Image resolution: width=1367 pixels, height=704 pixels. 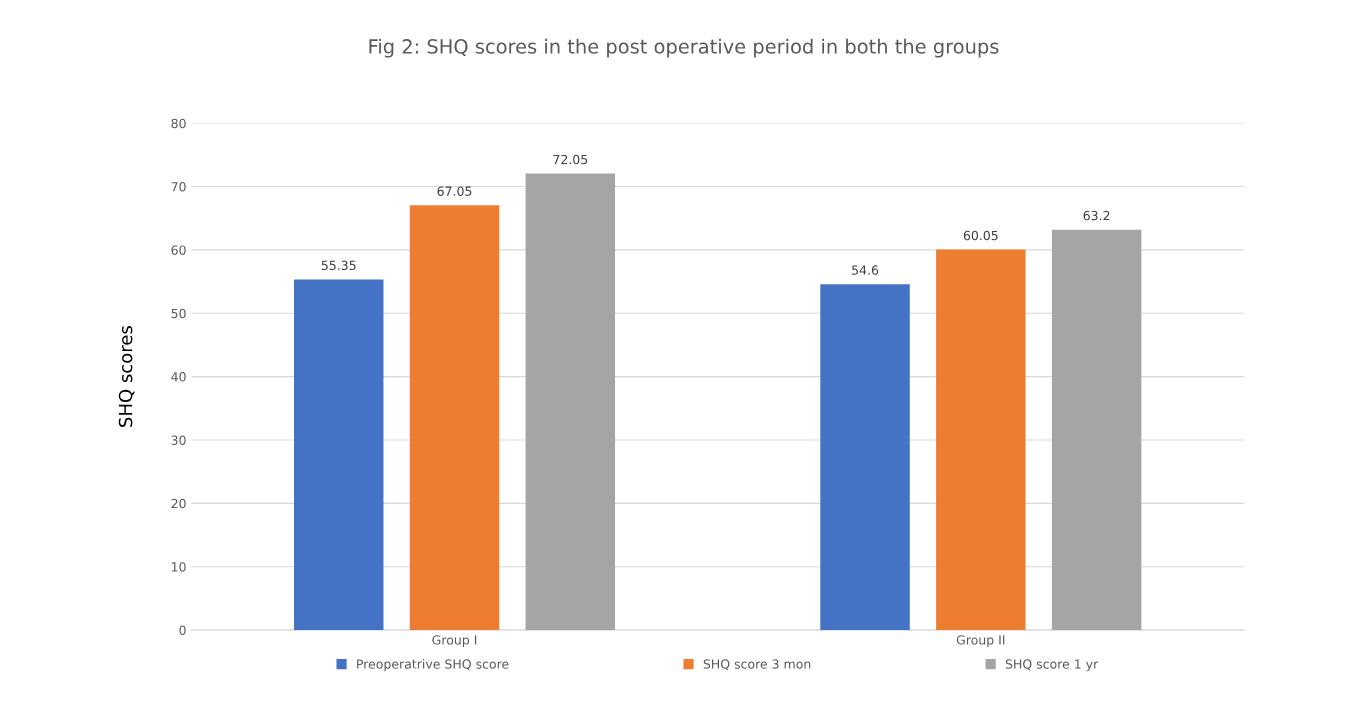 I want to click on data-label: 67.05, so click(x=454, y=191).